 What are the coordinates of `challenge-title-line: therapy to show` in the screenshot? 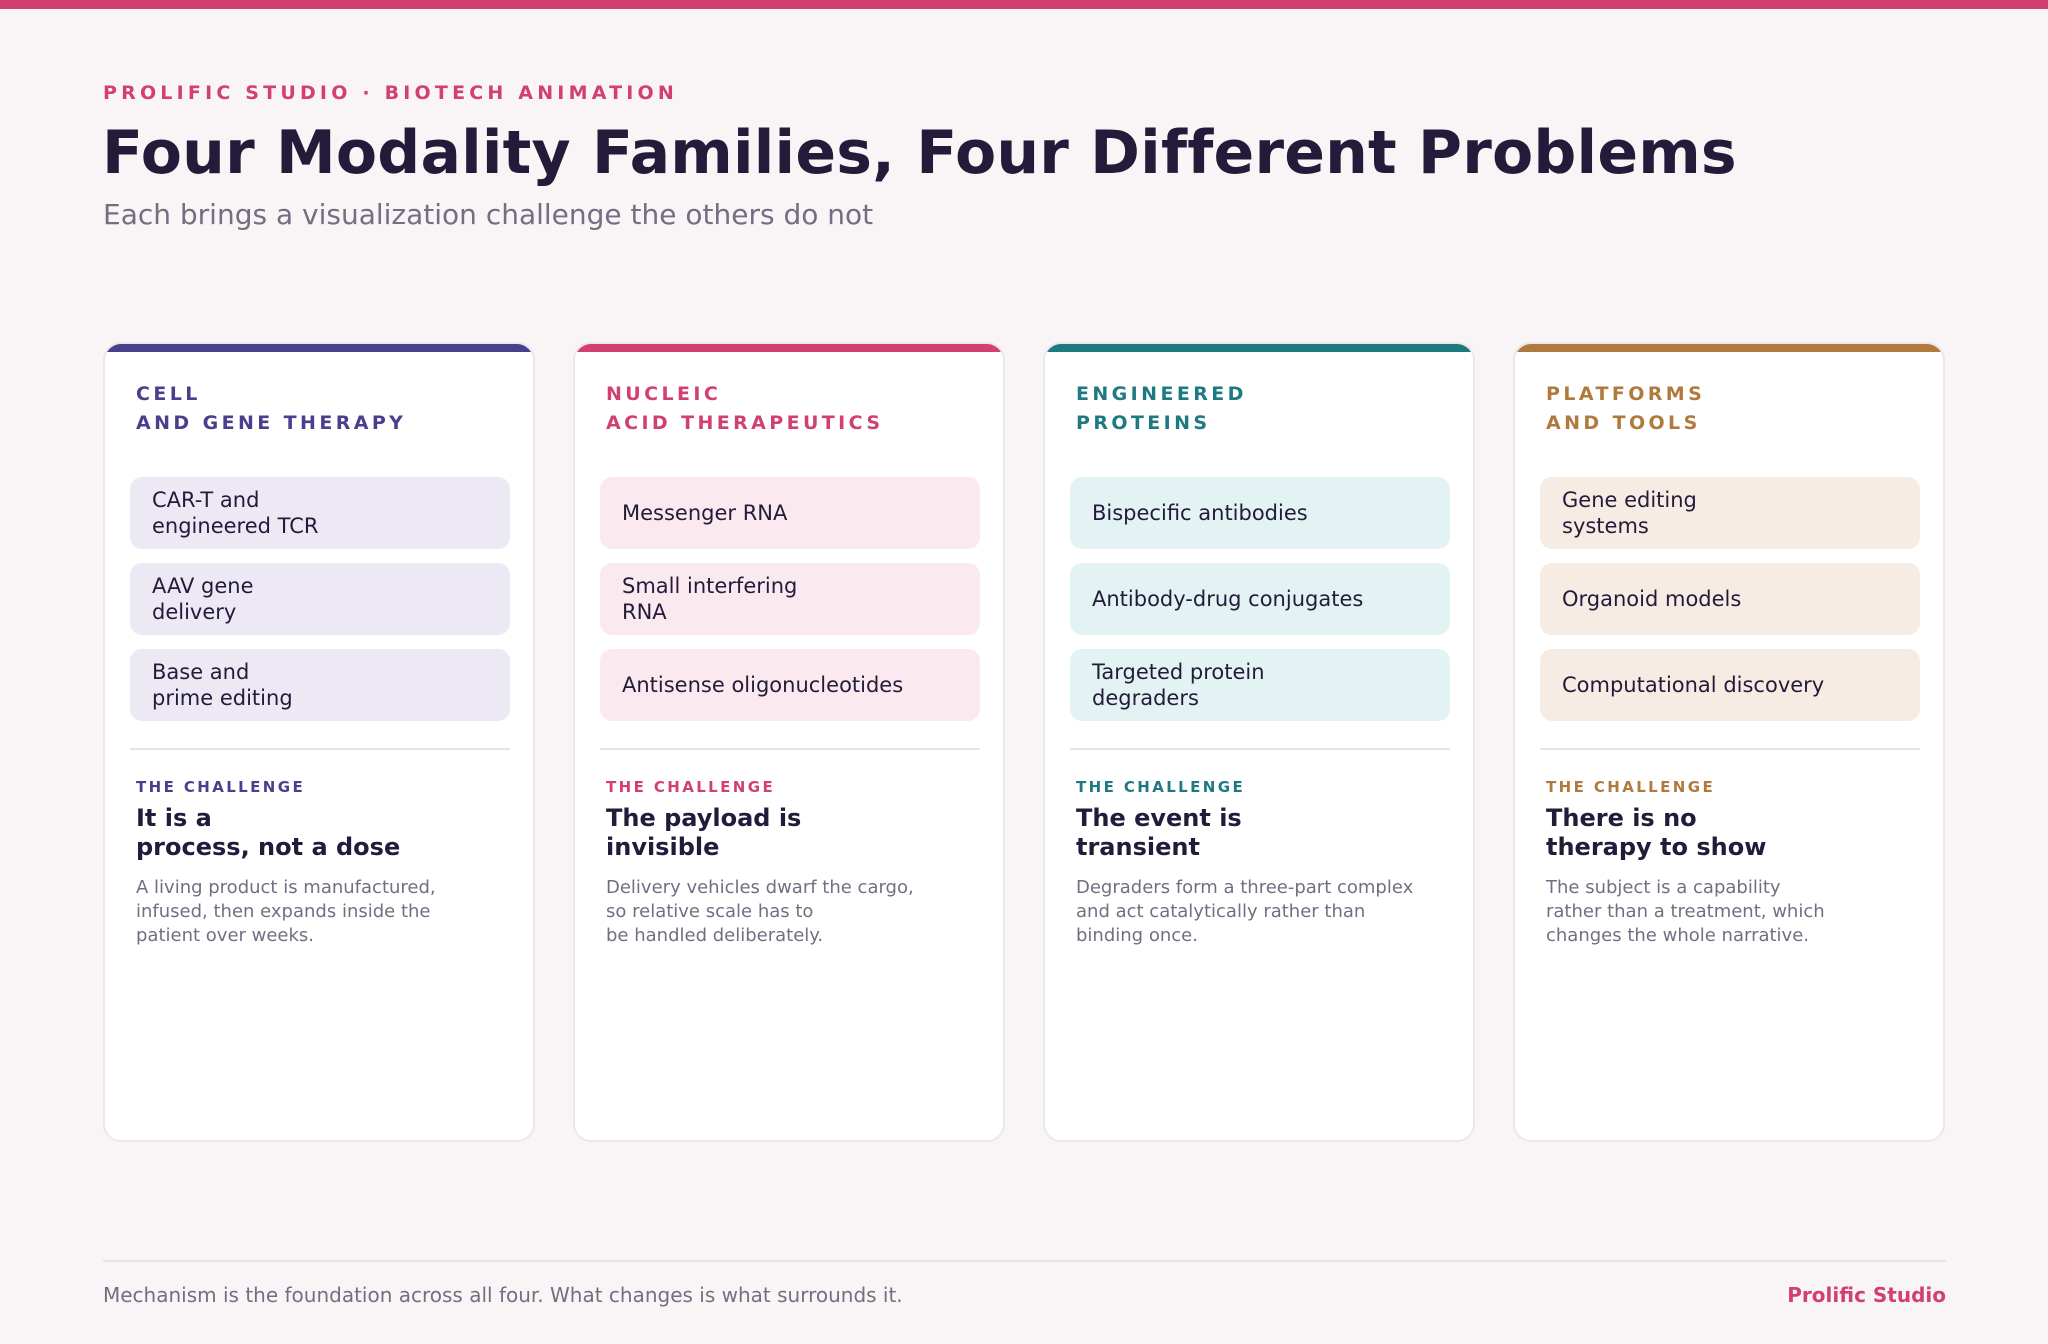 It's located at (1656, 847).